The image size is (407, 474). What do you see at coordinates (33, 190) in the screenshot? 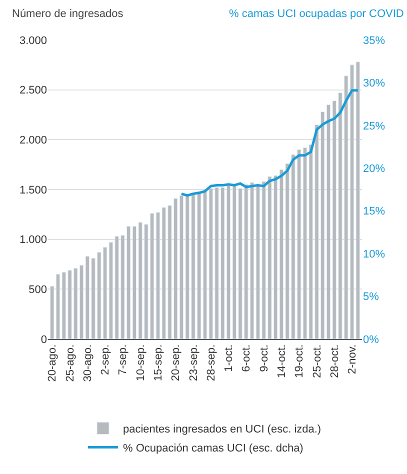
I see `y-tick-label: 1.500` at bounding box center [33, 190].